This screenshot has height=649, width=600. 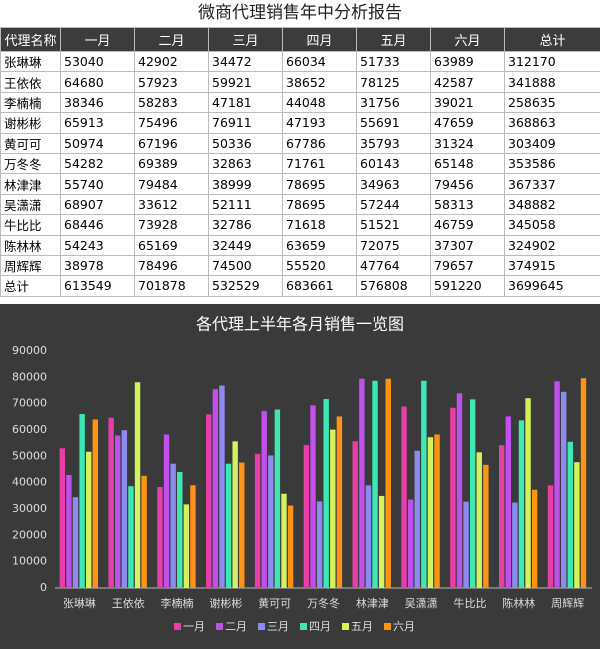 I want to click on table-cell: 683661, so click(x=319, y=286).